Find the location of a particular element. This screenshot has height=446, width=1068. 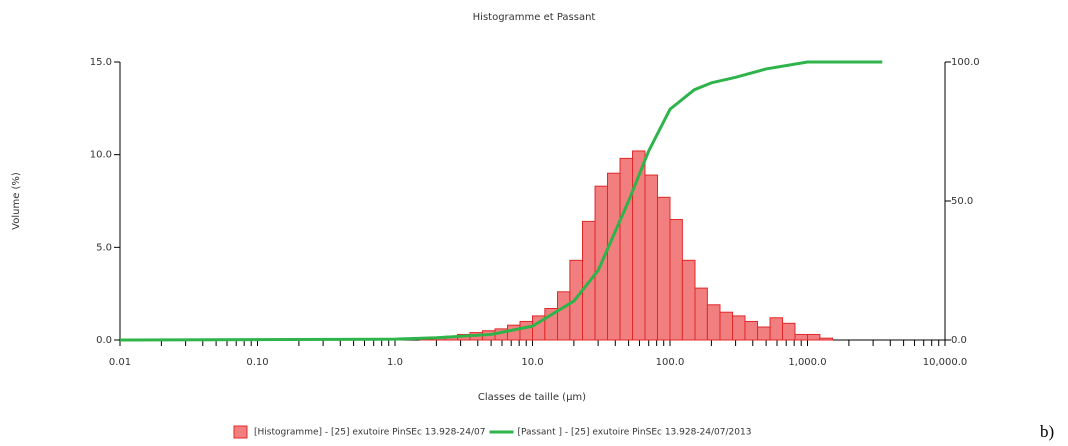

y-axis-label: Volume (%) is located at coordinates (16, 201).